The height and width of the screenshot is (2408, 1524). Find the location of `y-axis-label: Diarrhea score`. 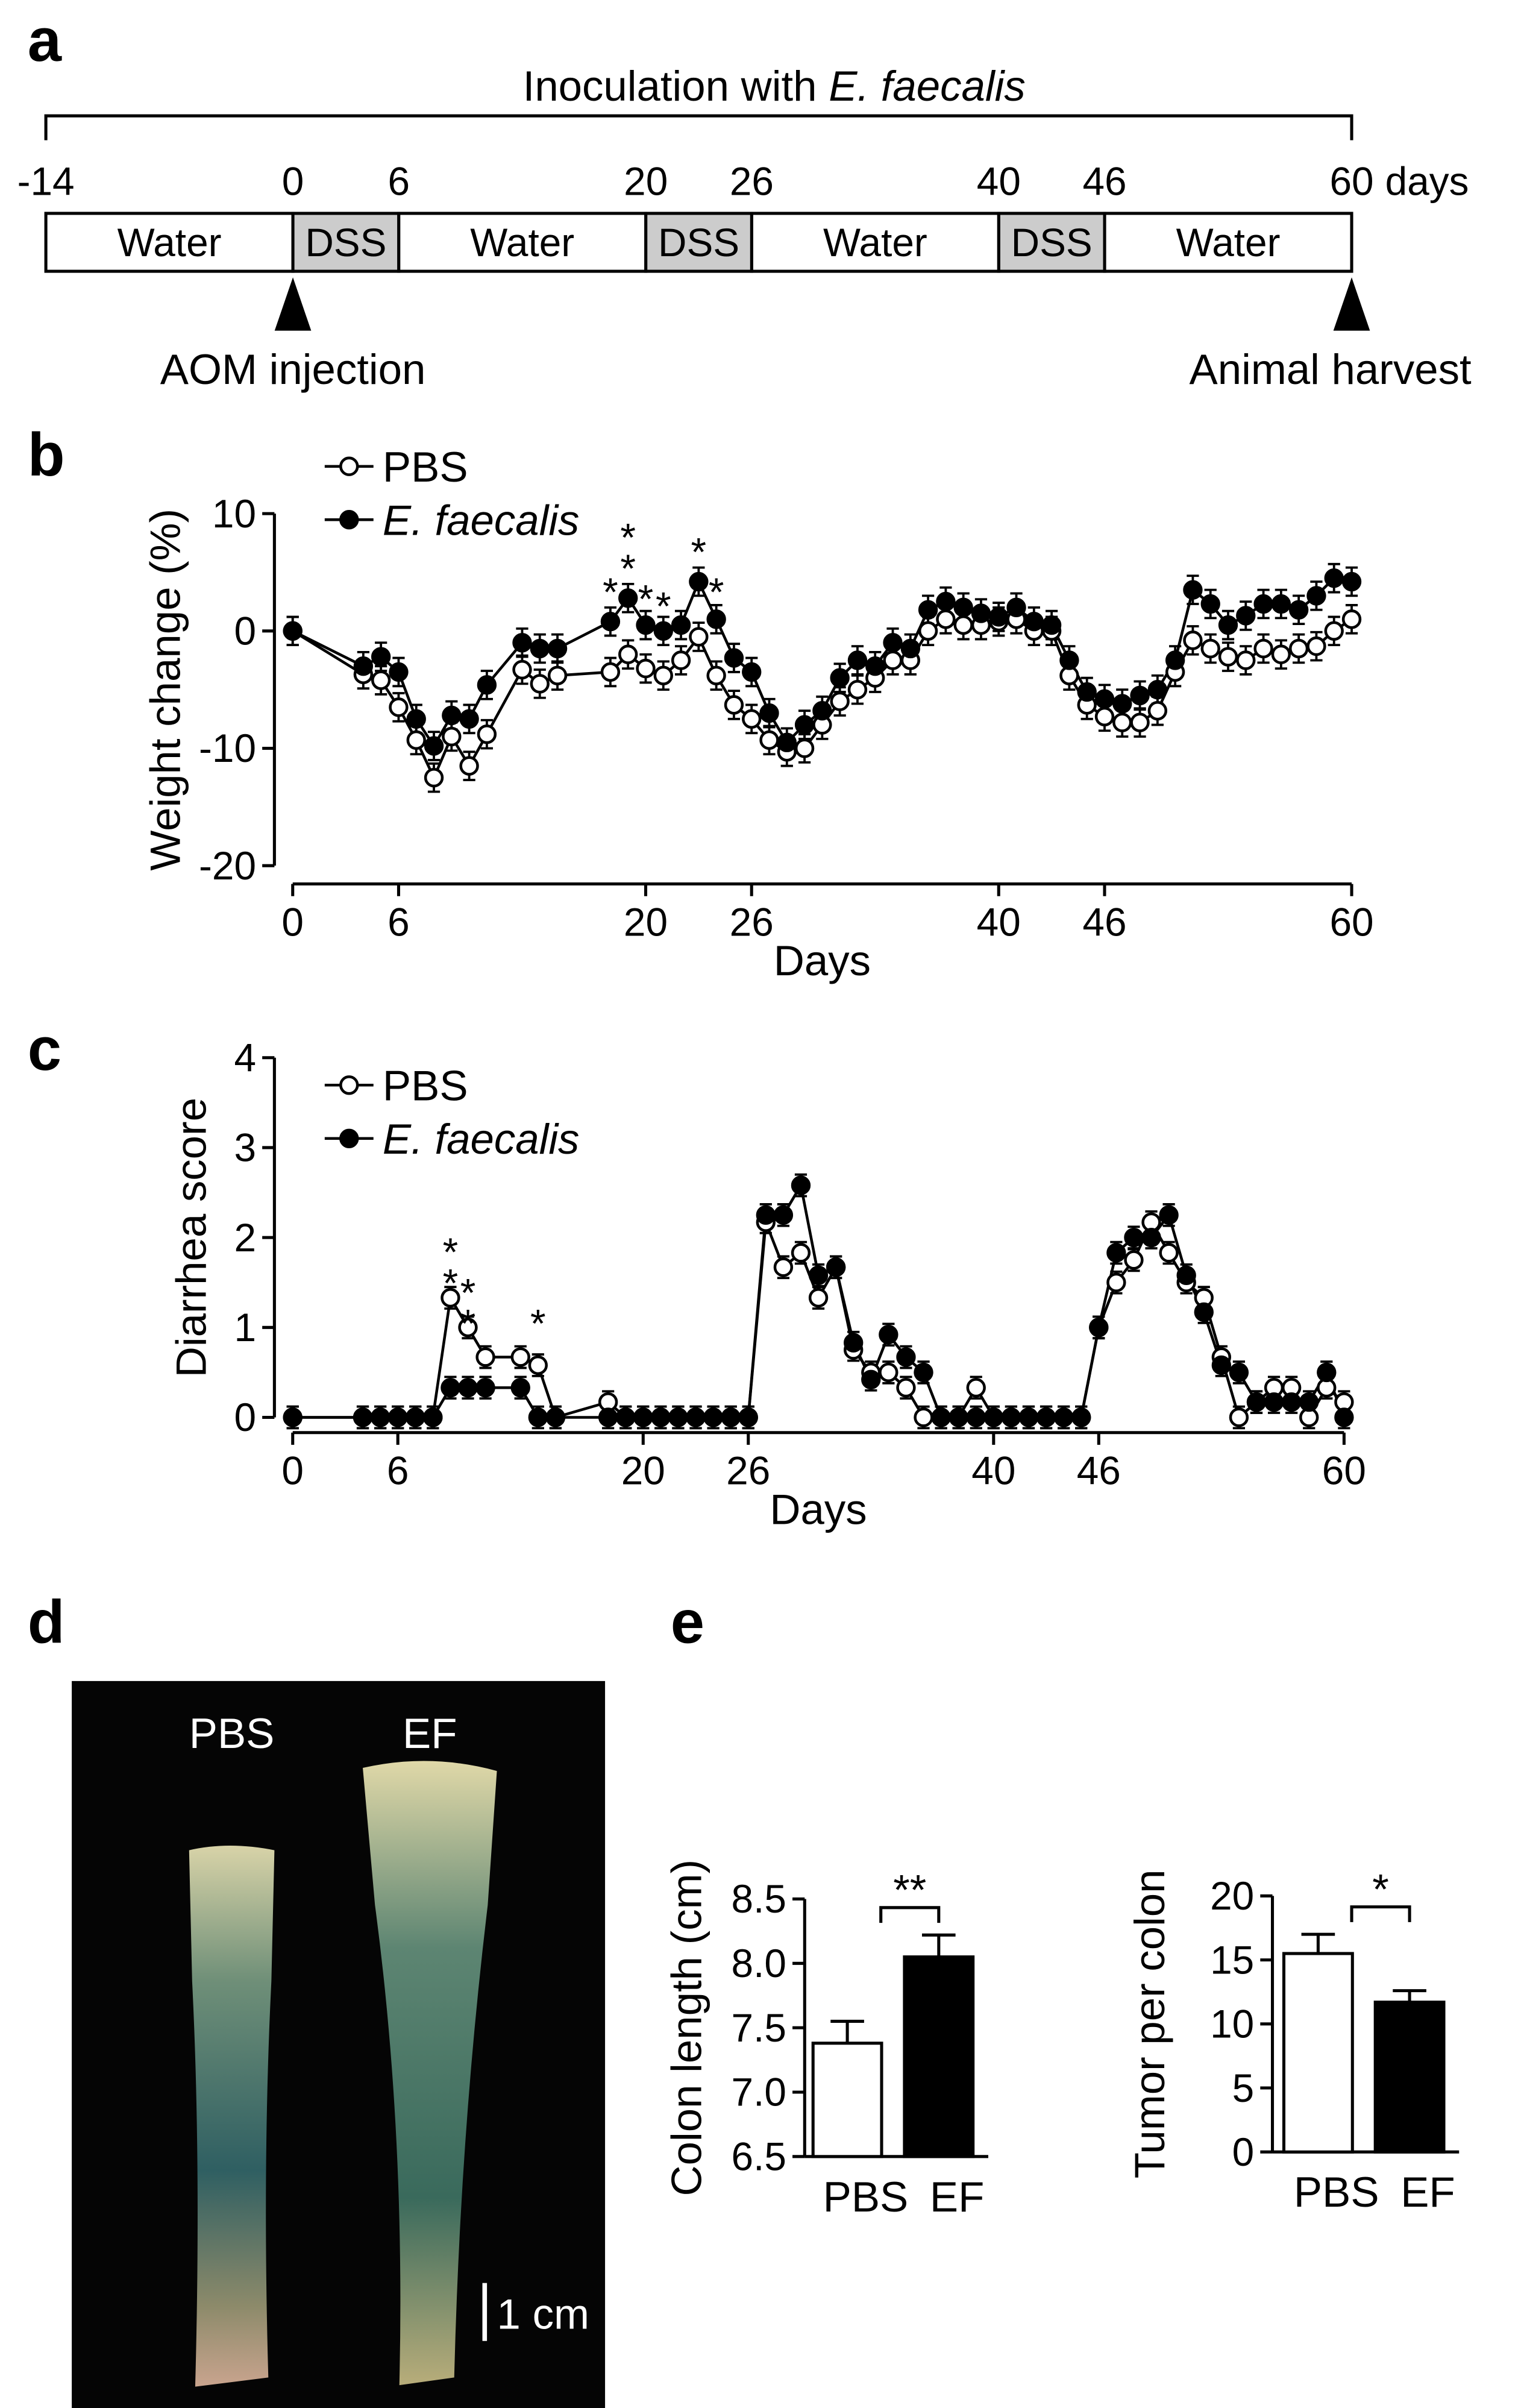

y-axis-label: Diarrhea score is located at coordinates (192, 1237).